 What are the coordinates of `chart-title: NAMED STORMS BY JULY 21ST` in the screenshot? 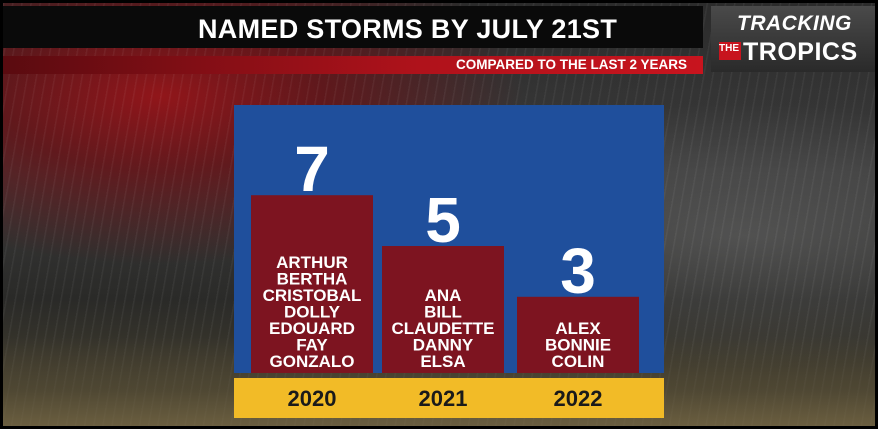 It's located at (408, 29).